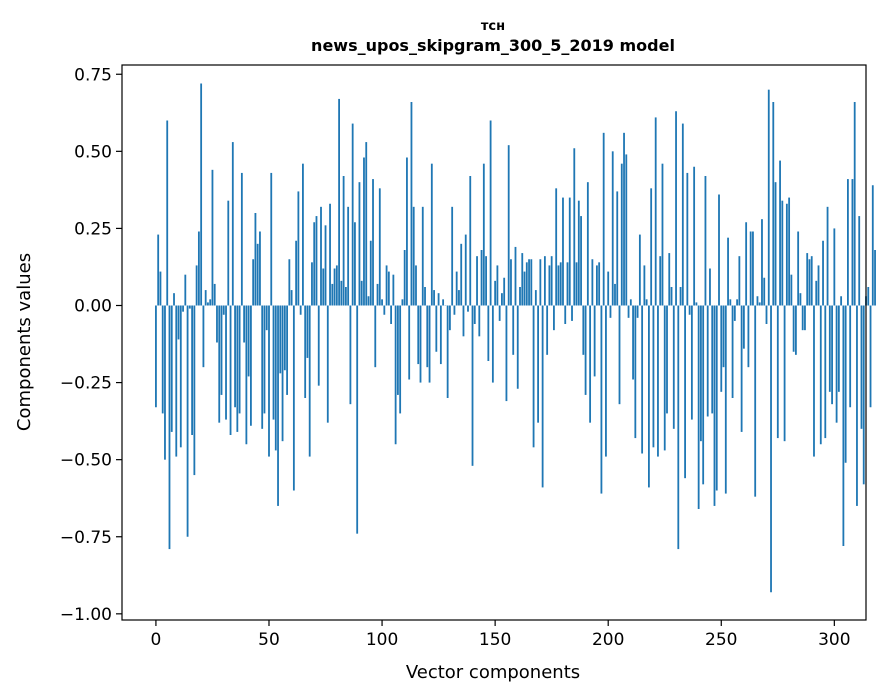 Image resolution: width=880 pixels, height=696 pixels. Describe the element at coordinates (495, 640) in the screenshot. I see `x-tick-label: 150` at that location.